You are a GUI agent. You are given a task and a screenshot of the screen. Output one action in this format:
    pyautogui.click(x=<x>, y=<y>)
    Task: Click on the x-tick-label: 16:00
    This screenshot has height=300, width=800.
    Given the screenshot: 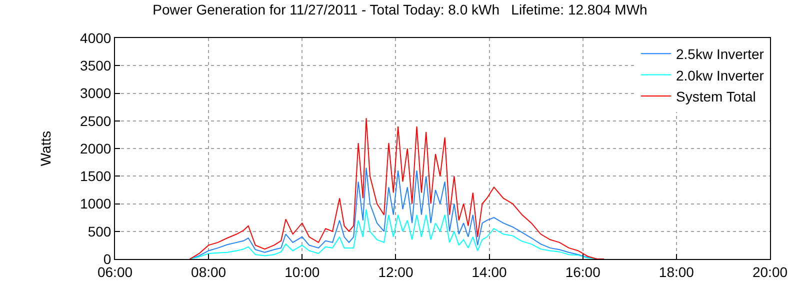 What is the action you would take?
    pyautogui.click(x=583, y=272)
    